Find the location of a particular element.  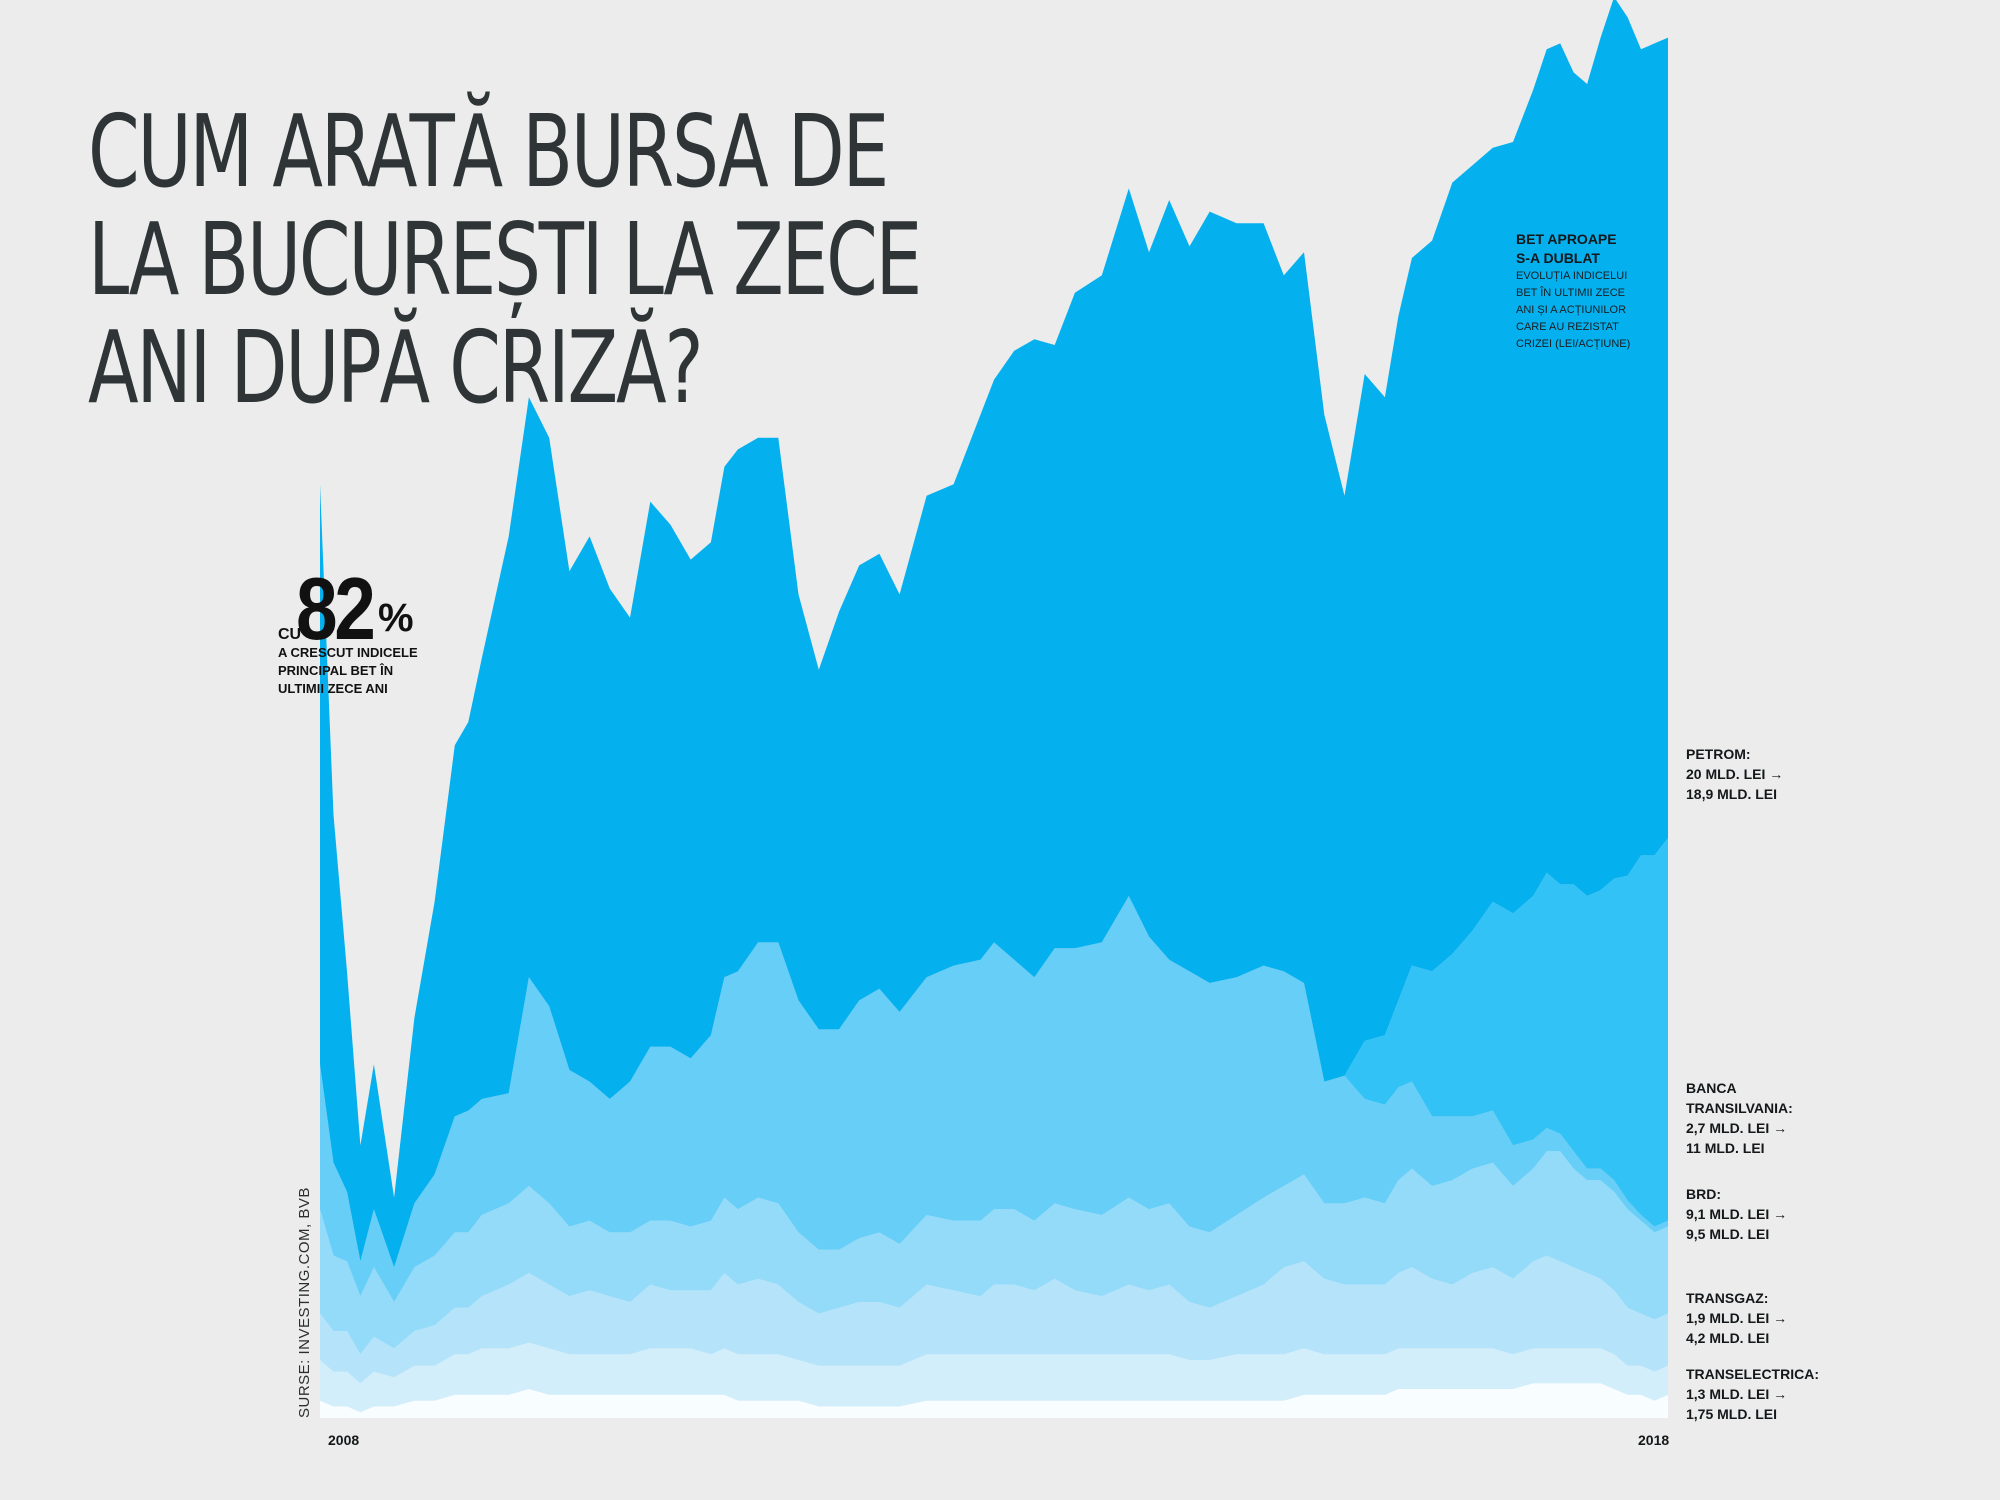

area-transelectrica is located at coordinates (994, 1377).